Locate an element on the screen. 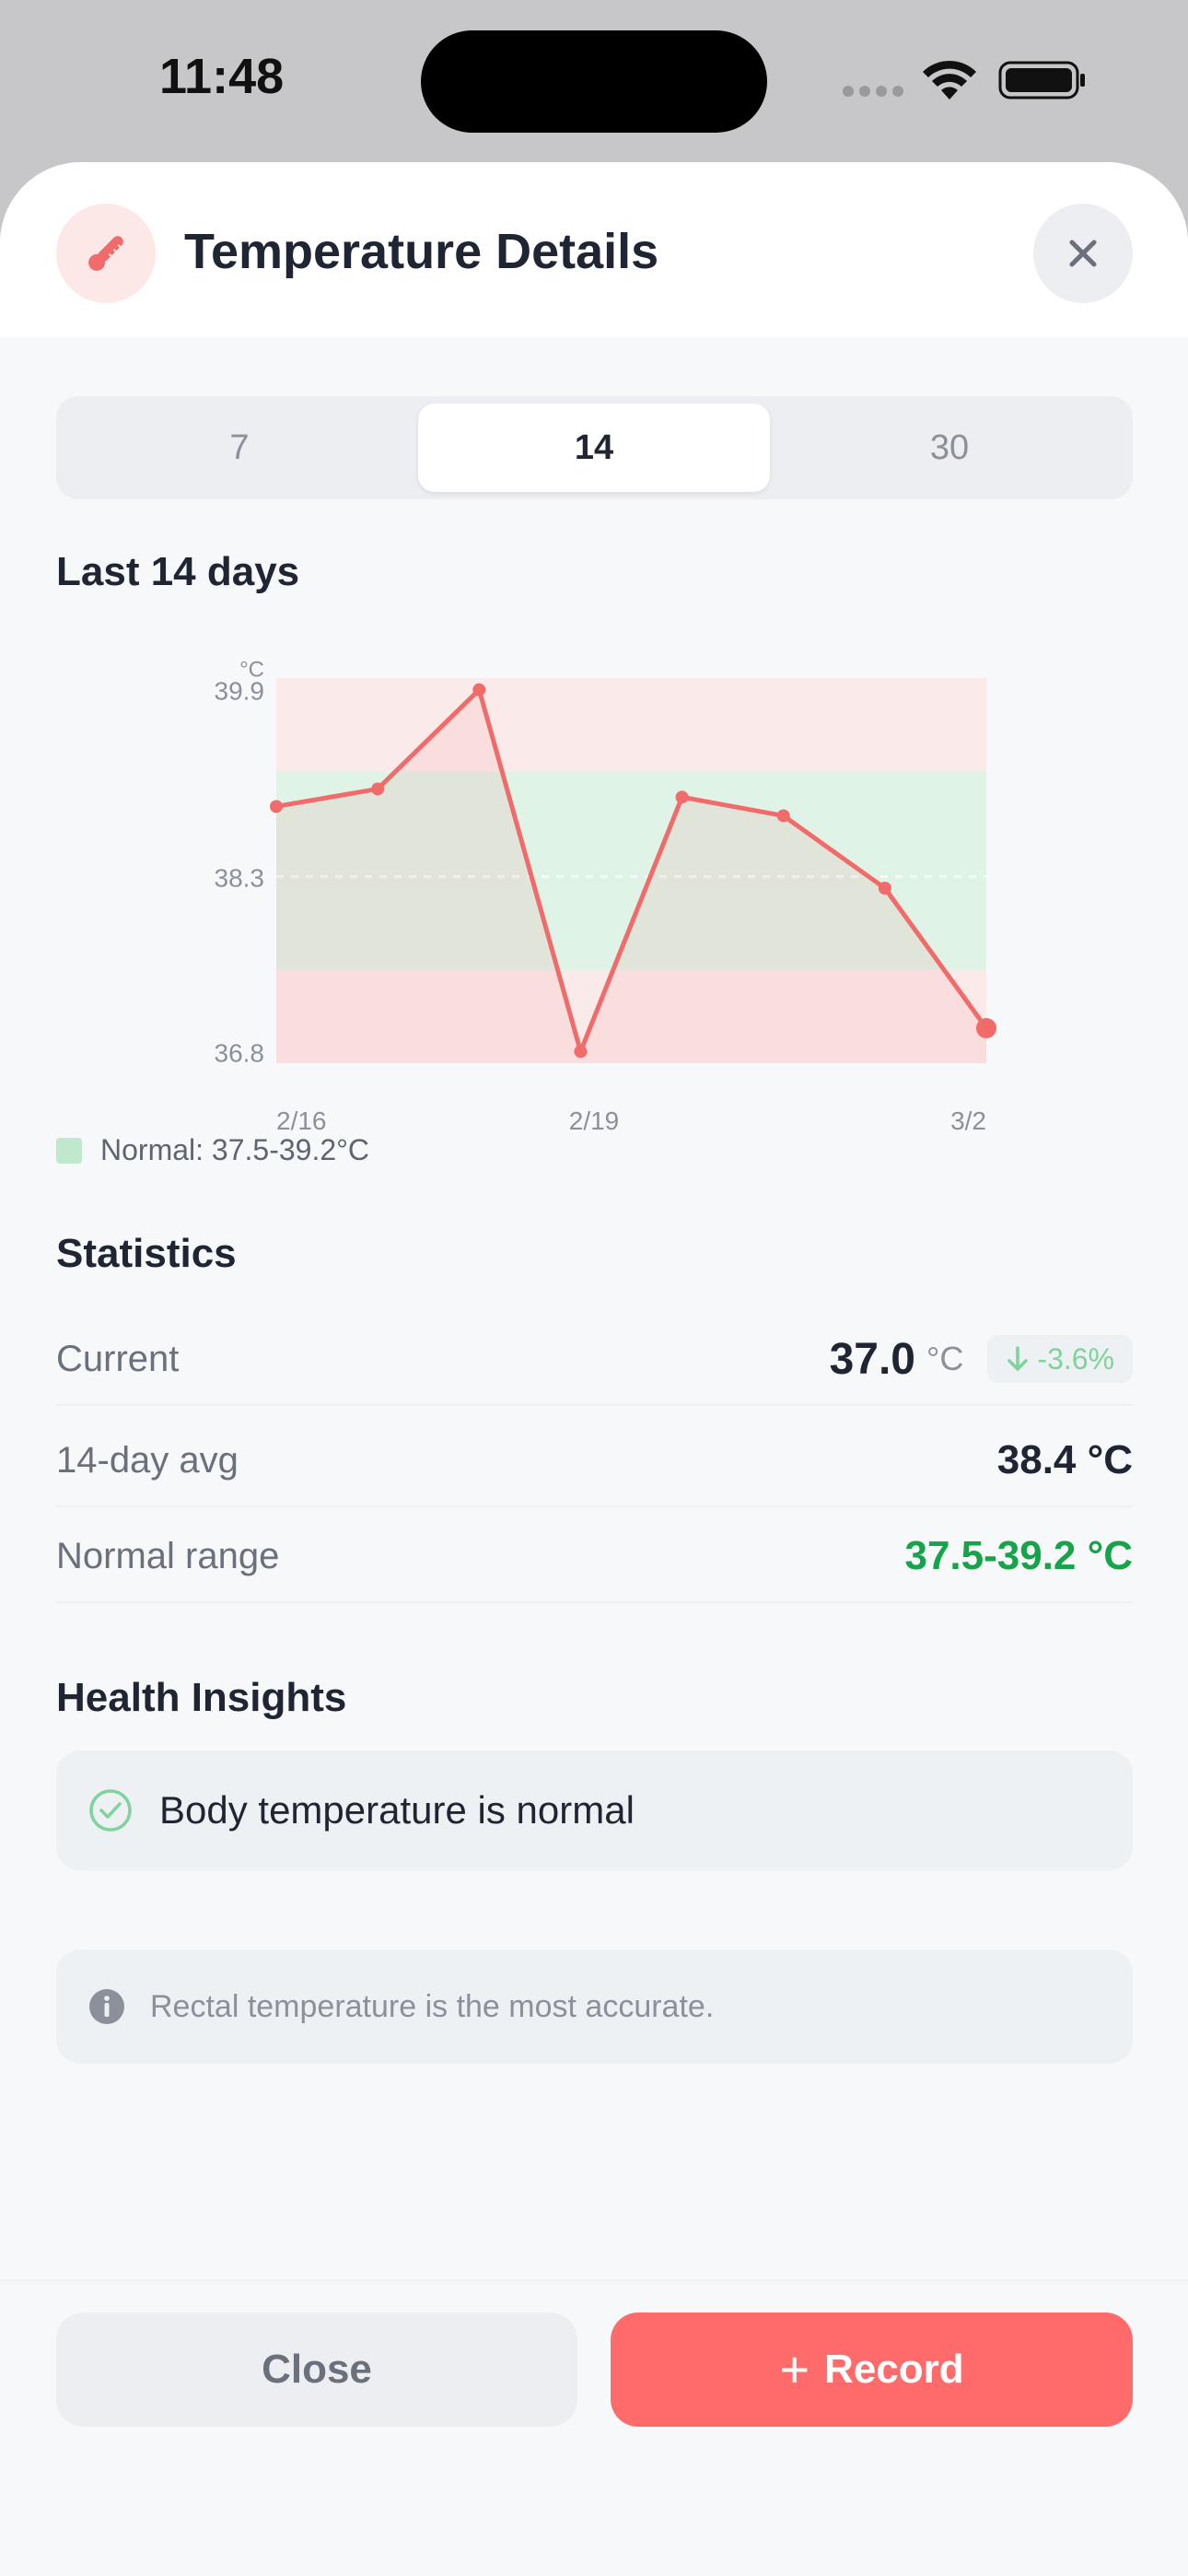 This screenshot has width=1188, height=2576. stat-row-current: Current 37.0 °C -3.6% is located at coordinates (594, 1360).